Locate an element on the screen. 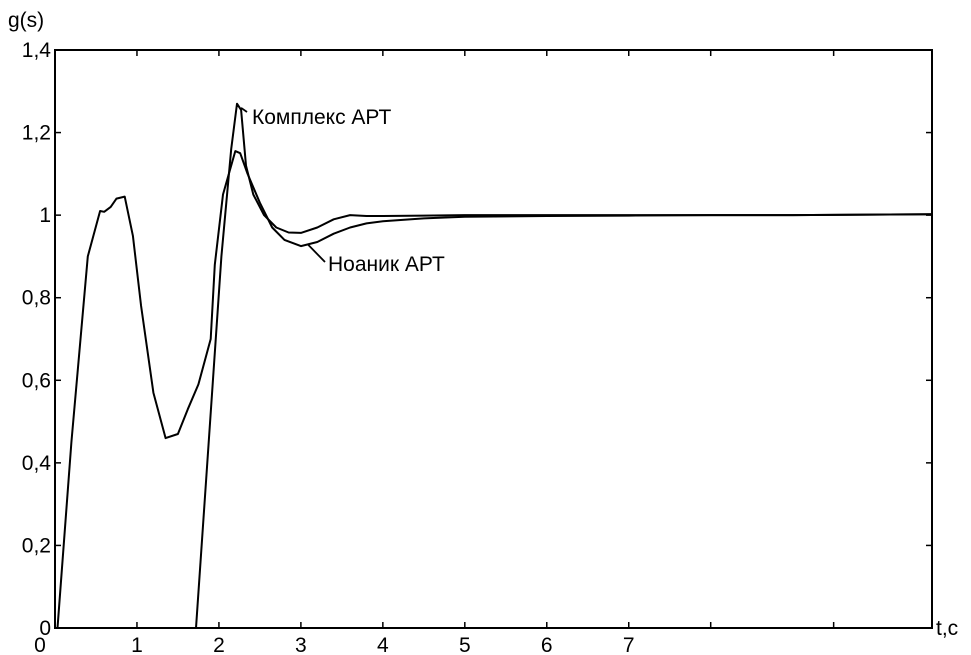 This screenshot has height=655, width=971. y-tick-label: 0,2 is located at coordinates (36, 545).